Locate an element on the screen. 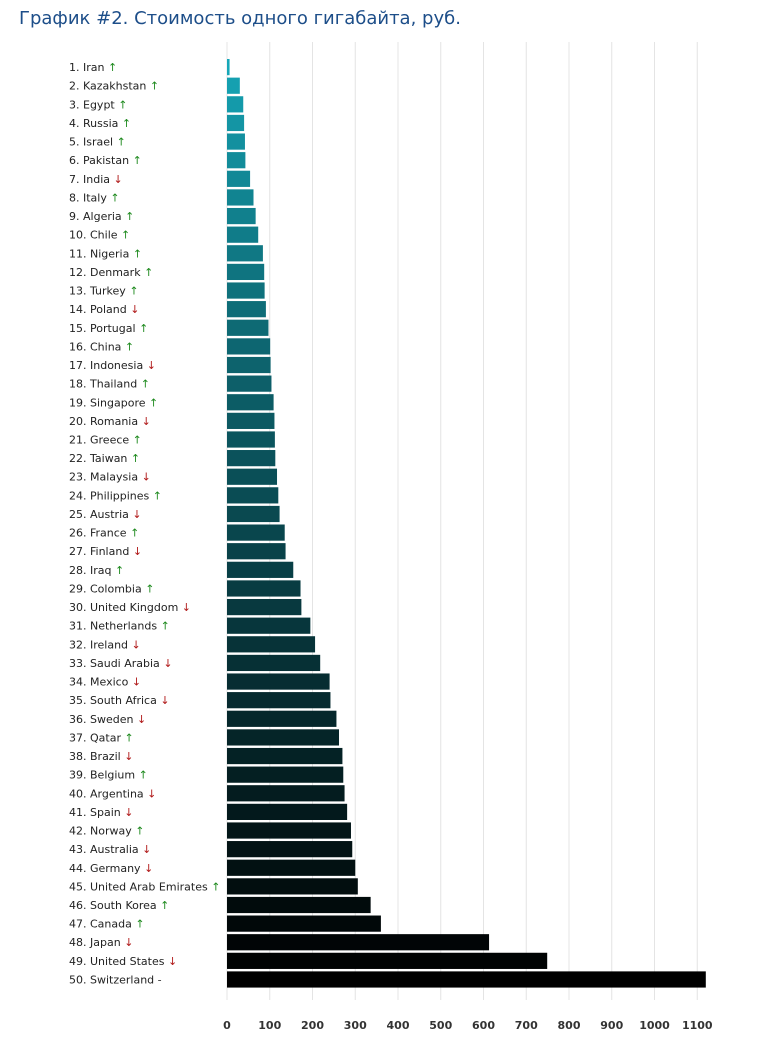 Image resolution: width=761 pixels, height=1040 pixels. rank-label: 32. is located at coordinates (79, 644).